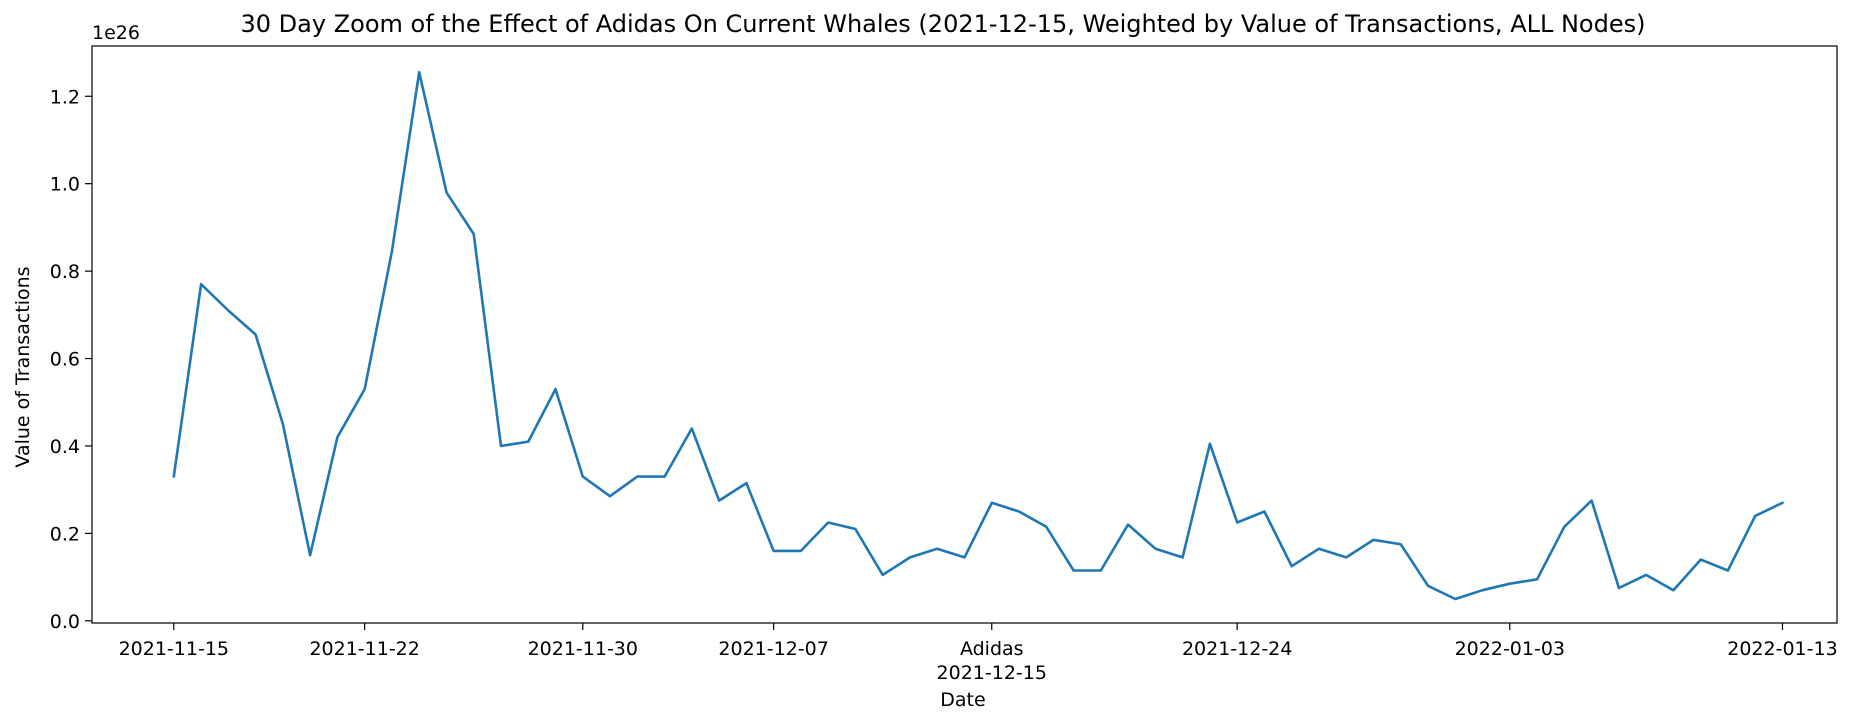 This screenshot has height=725, width=1849. Describe the element at coordinates (65, 447) in the screenshot. I see `y-tick-label: 0.4` at that location.